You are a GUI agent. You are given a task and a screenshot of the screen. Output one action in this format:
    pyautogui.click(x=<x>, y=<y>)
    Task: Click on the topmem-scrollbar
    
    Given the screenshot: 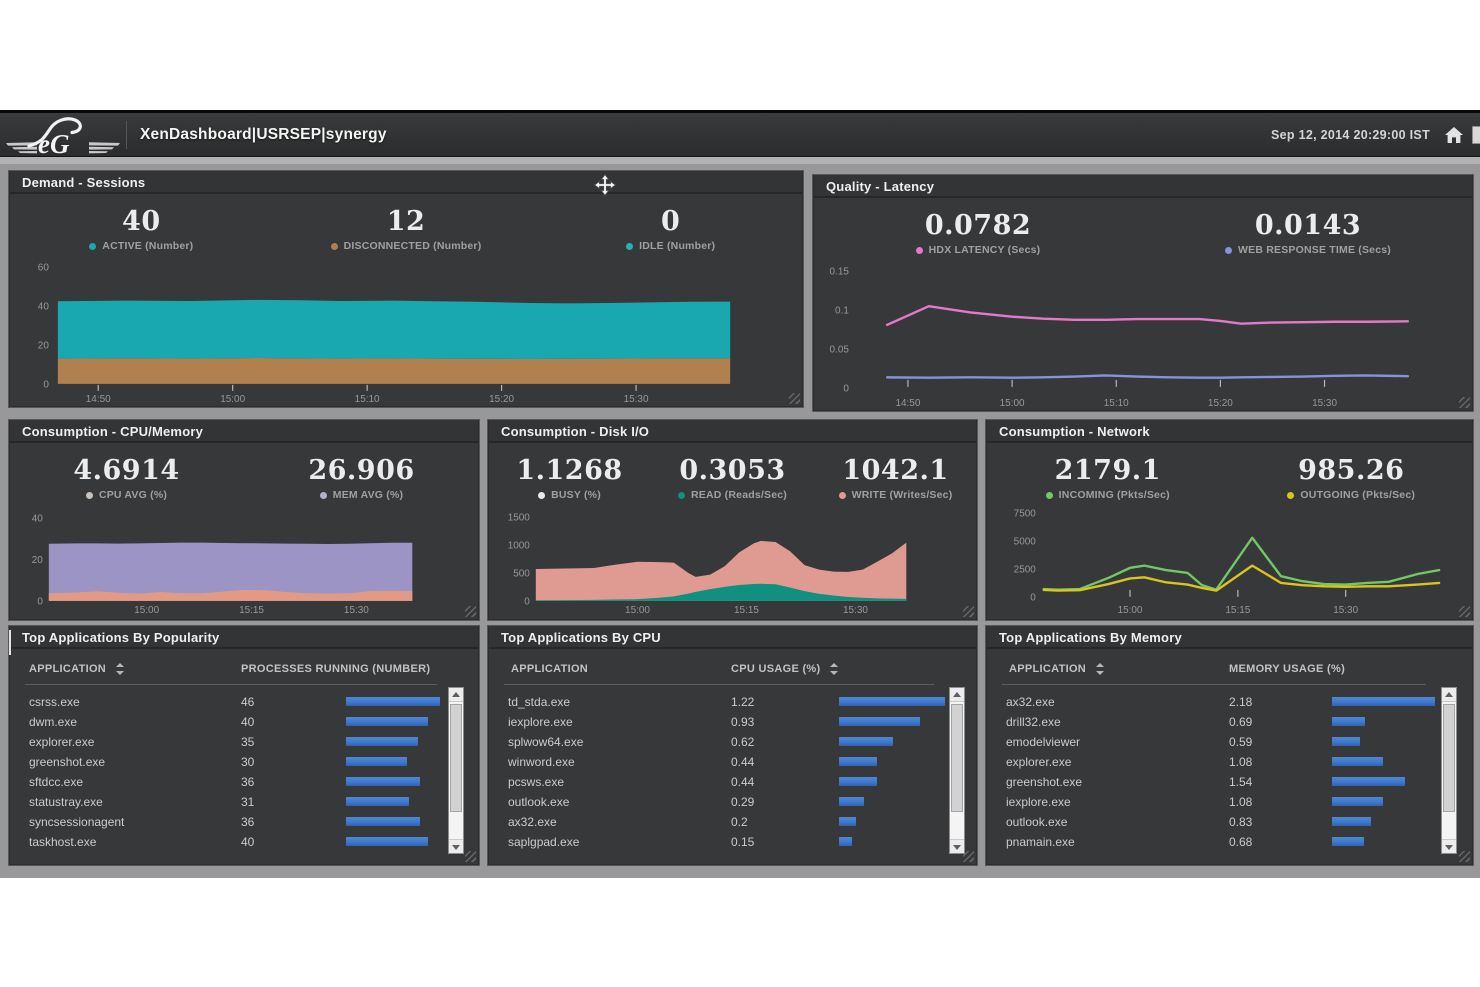 What is the action you would take?
    pyautogui.click(x=1449, y=770)
    